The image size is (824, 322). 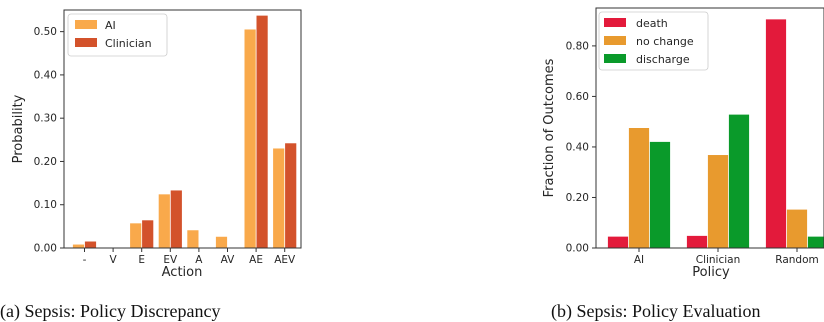 I want to click on x-tick-label-e: E, so click(x=141, y=260).